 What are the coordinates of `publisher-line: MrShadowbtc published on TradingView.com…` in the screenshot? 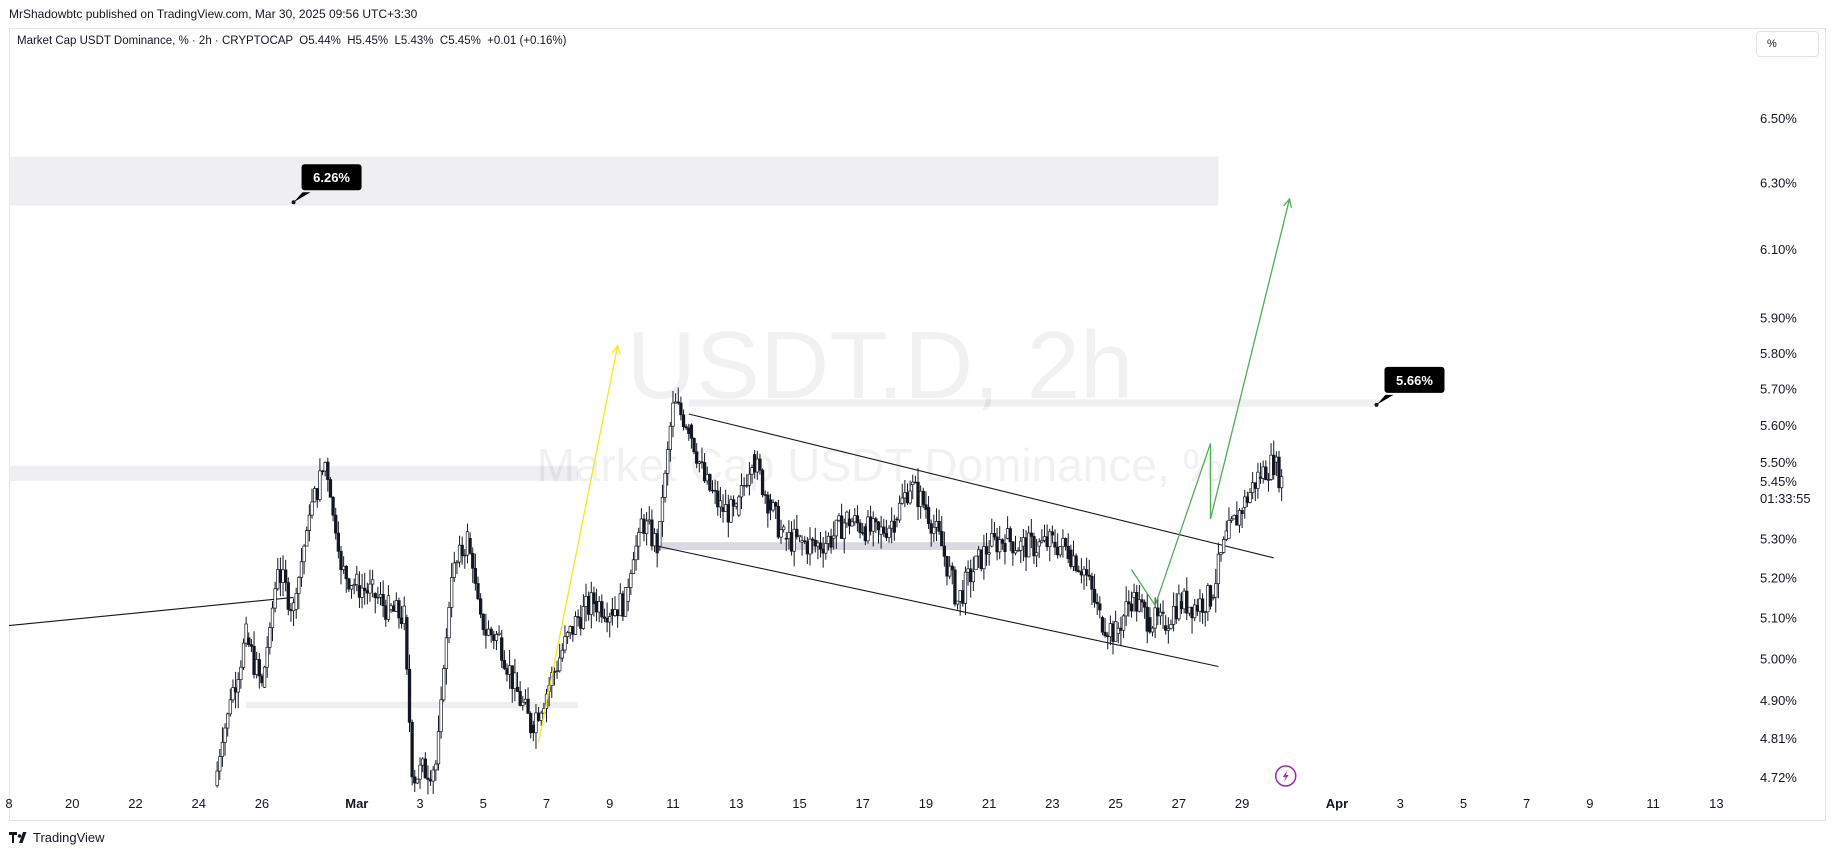 It's located at (213, 14).